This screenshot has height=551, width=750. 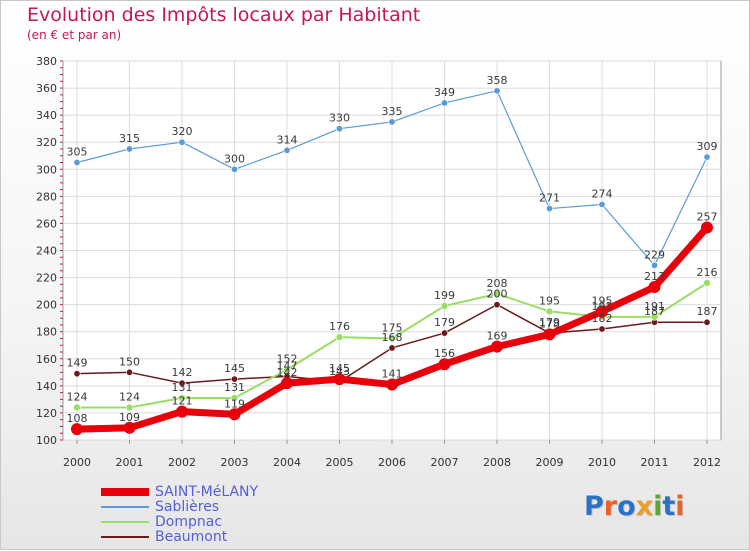 What do you see at coordinates (46, 115) in the screenshot?
I see `y-tick-label: 340` at bounding box center [46, 115].